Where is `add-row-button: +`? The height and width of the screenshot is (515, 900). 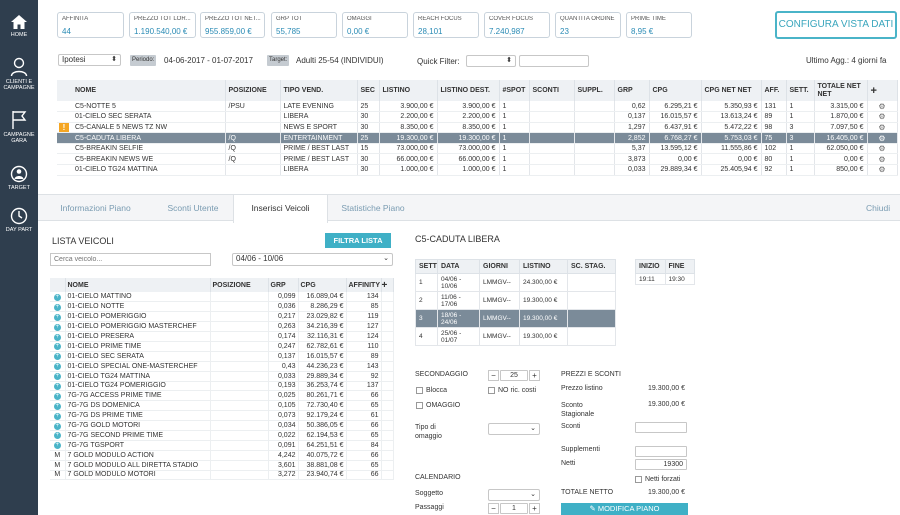 add-row-button: + is located at coordinates (882, 90).